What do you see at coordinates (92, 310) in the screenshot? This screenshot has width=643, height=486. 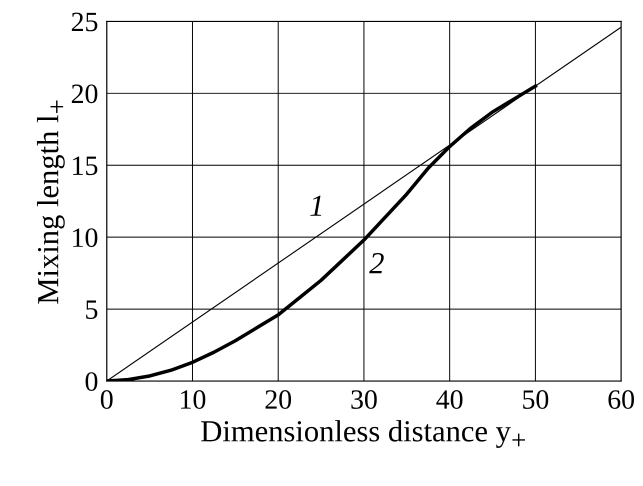 I see `y-tick-label: 5` at bounding box center [92, 310].